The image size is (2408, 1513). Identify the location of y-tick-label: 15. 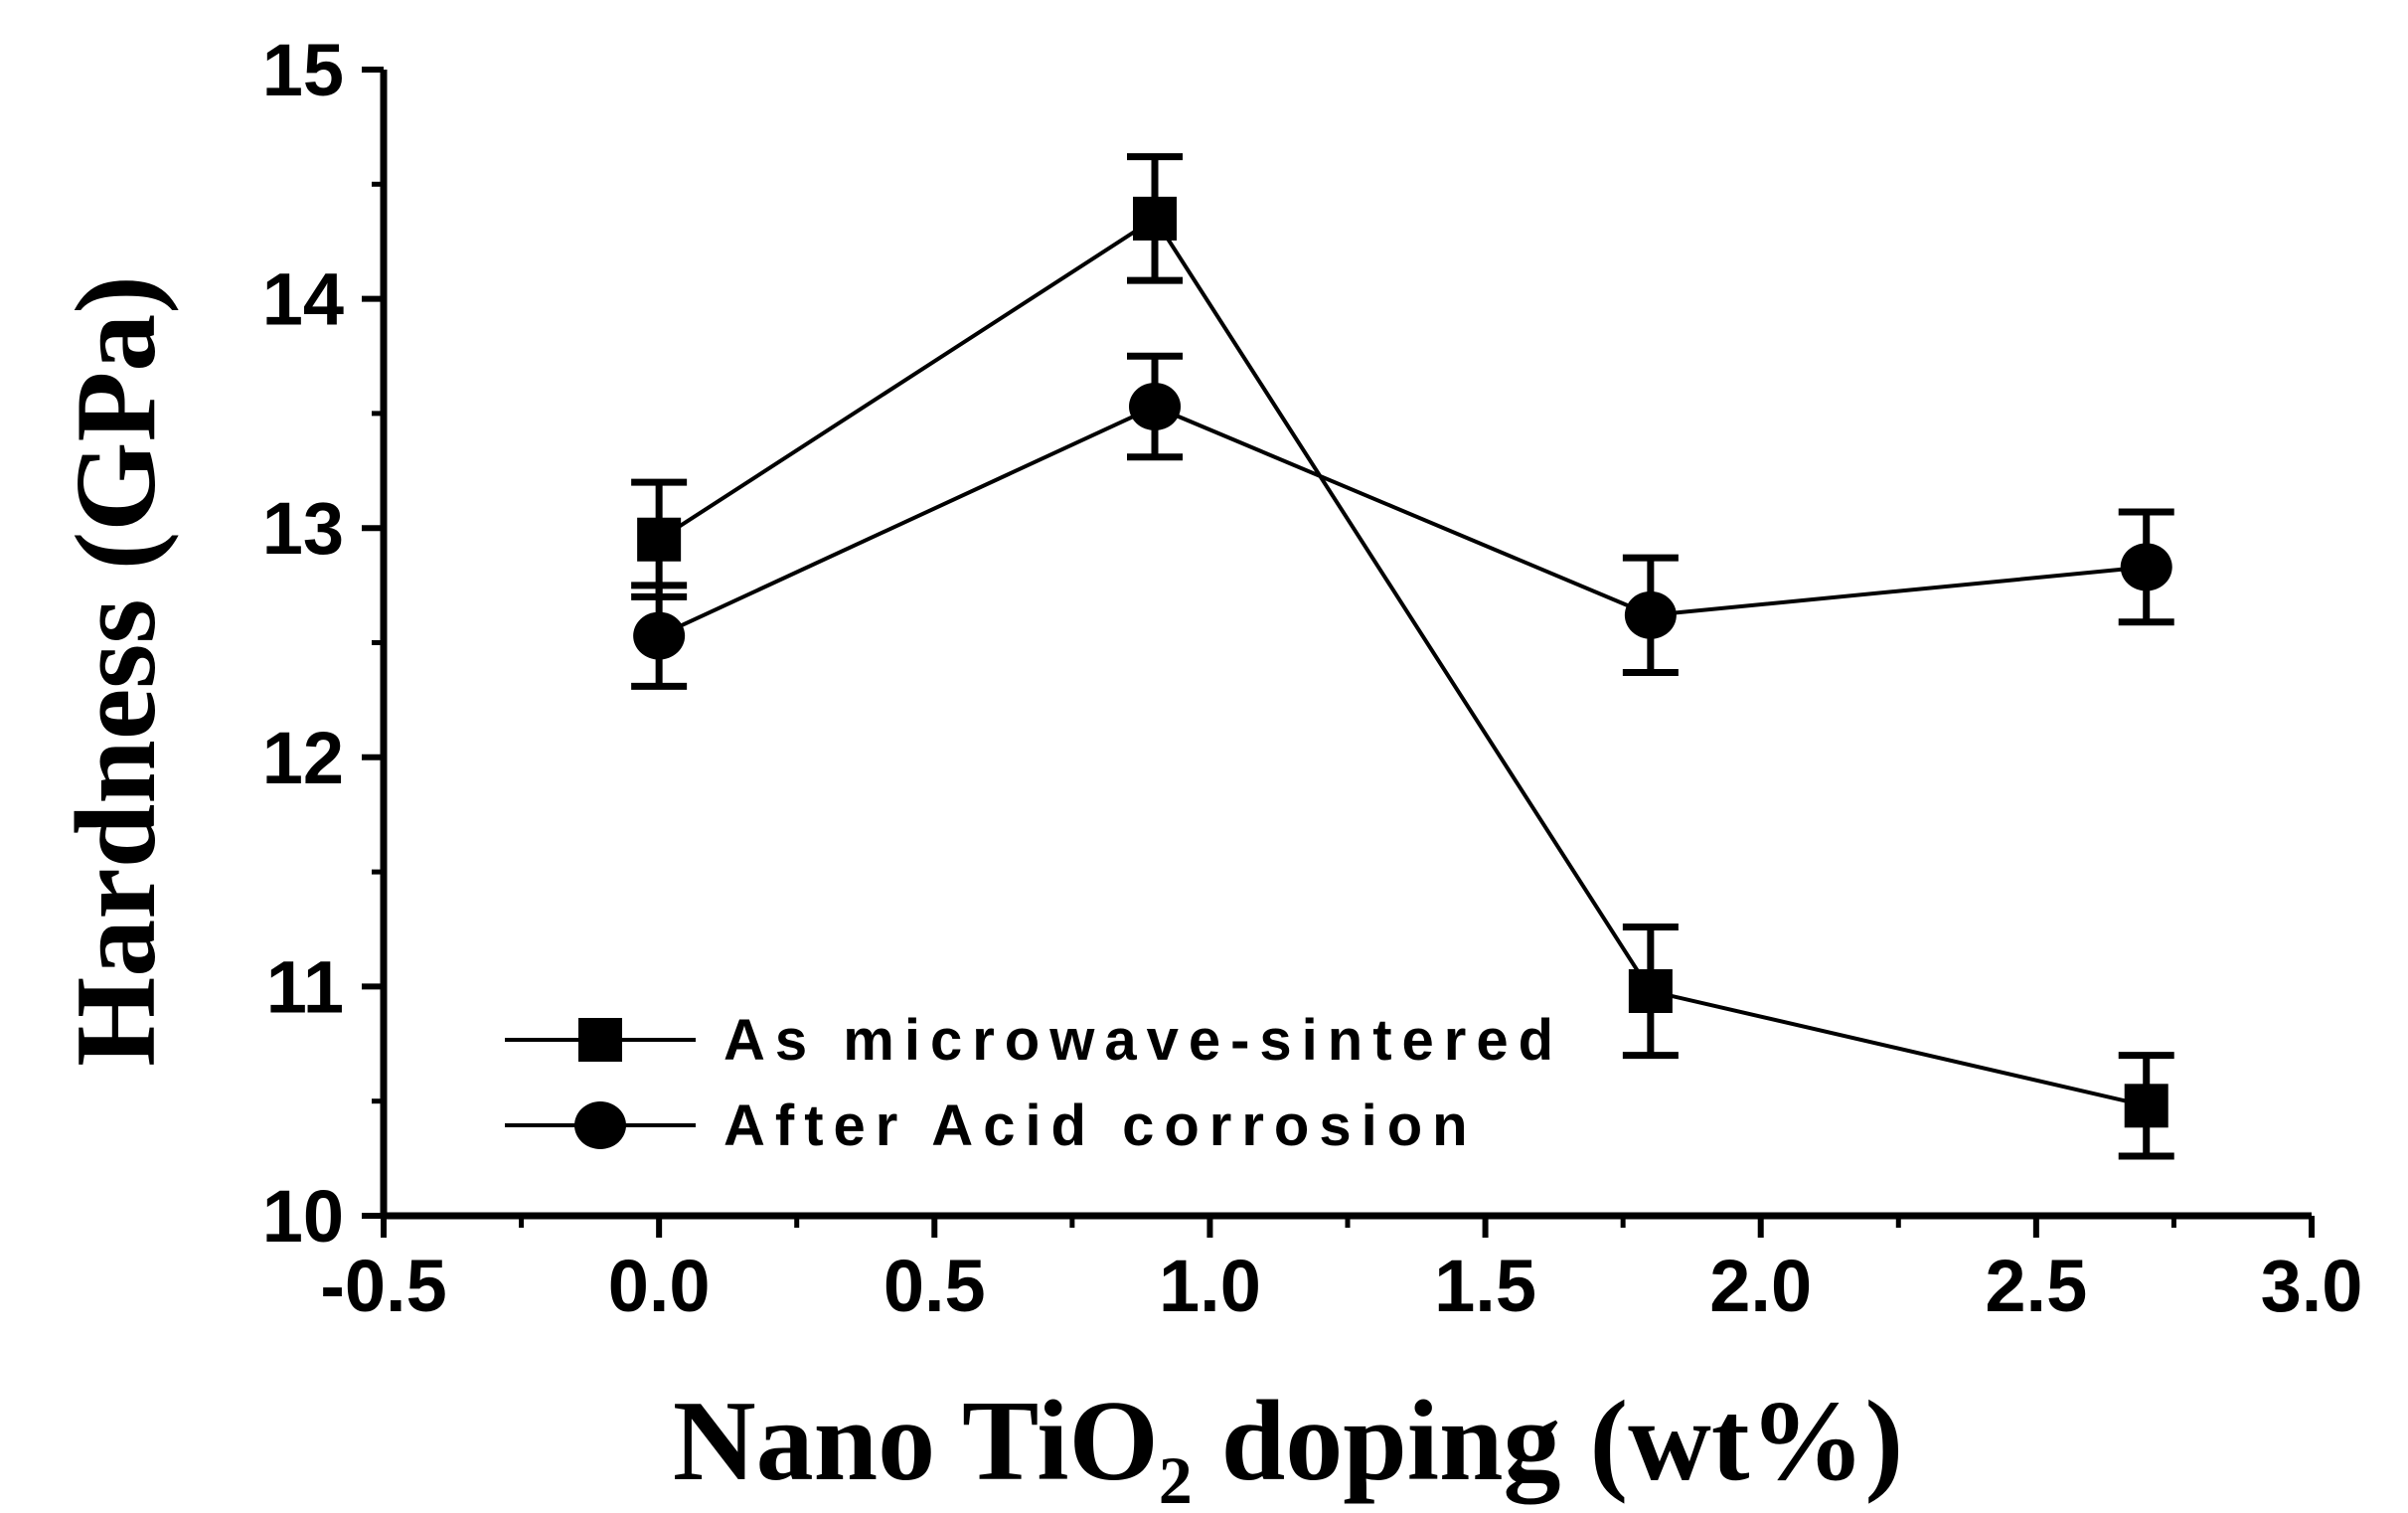
(303, 70).